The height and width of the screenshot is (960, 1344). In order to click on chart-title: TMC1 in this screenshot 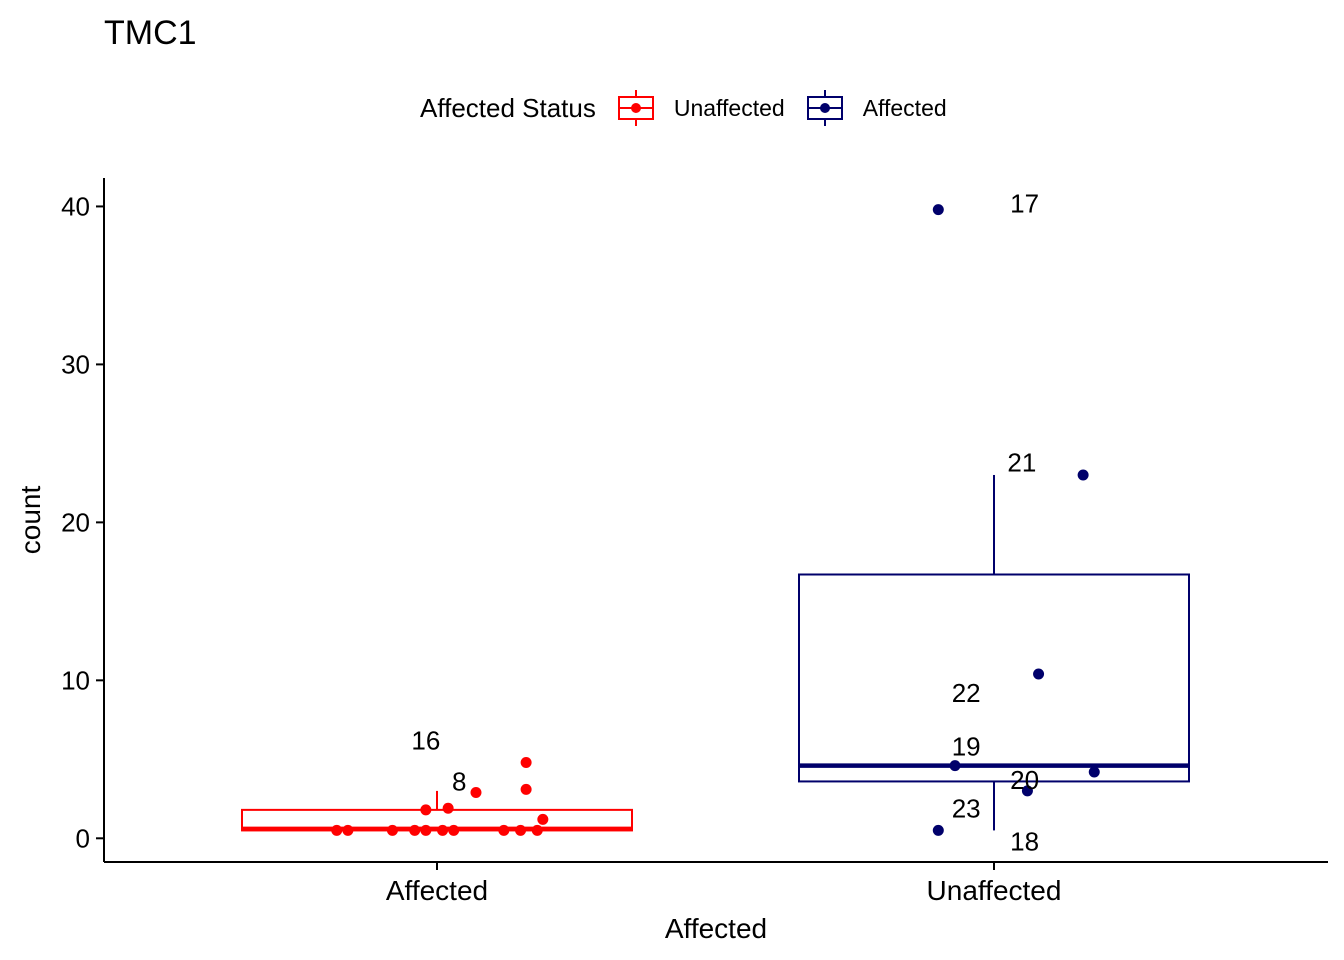, I will do `click(150, 33)`.